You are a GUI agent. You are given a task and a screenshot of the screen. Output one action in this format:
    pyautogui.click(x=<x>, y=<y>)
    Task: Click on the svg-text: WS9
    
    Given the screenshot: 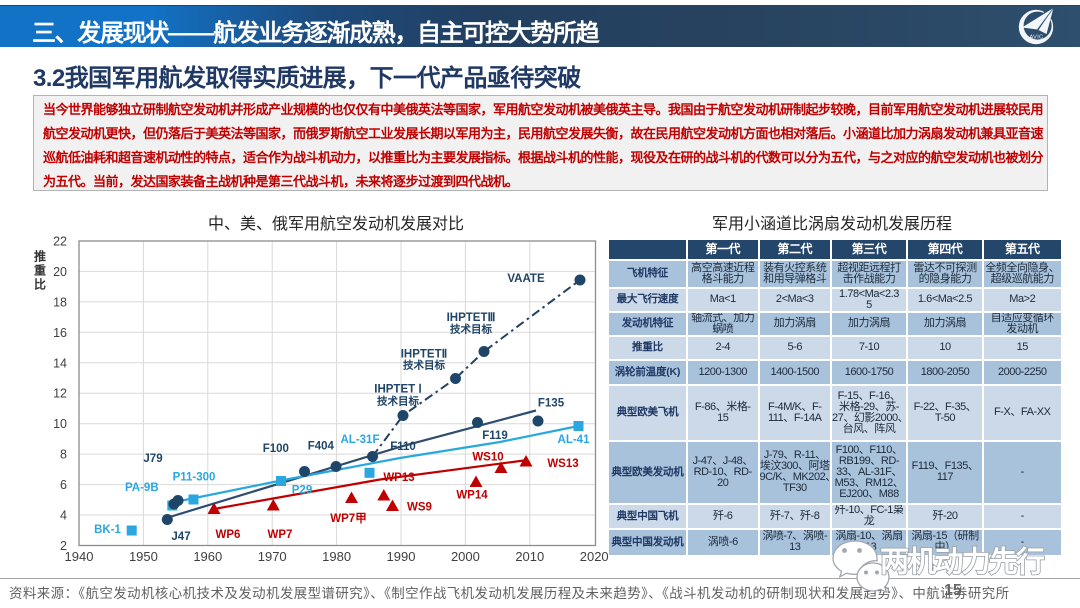 What is the action you would take?
    pyautogui.click(x=419, y=508)
    